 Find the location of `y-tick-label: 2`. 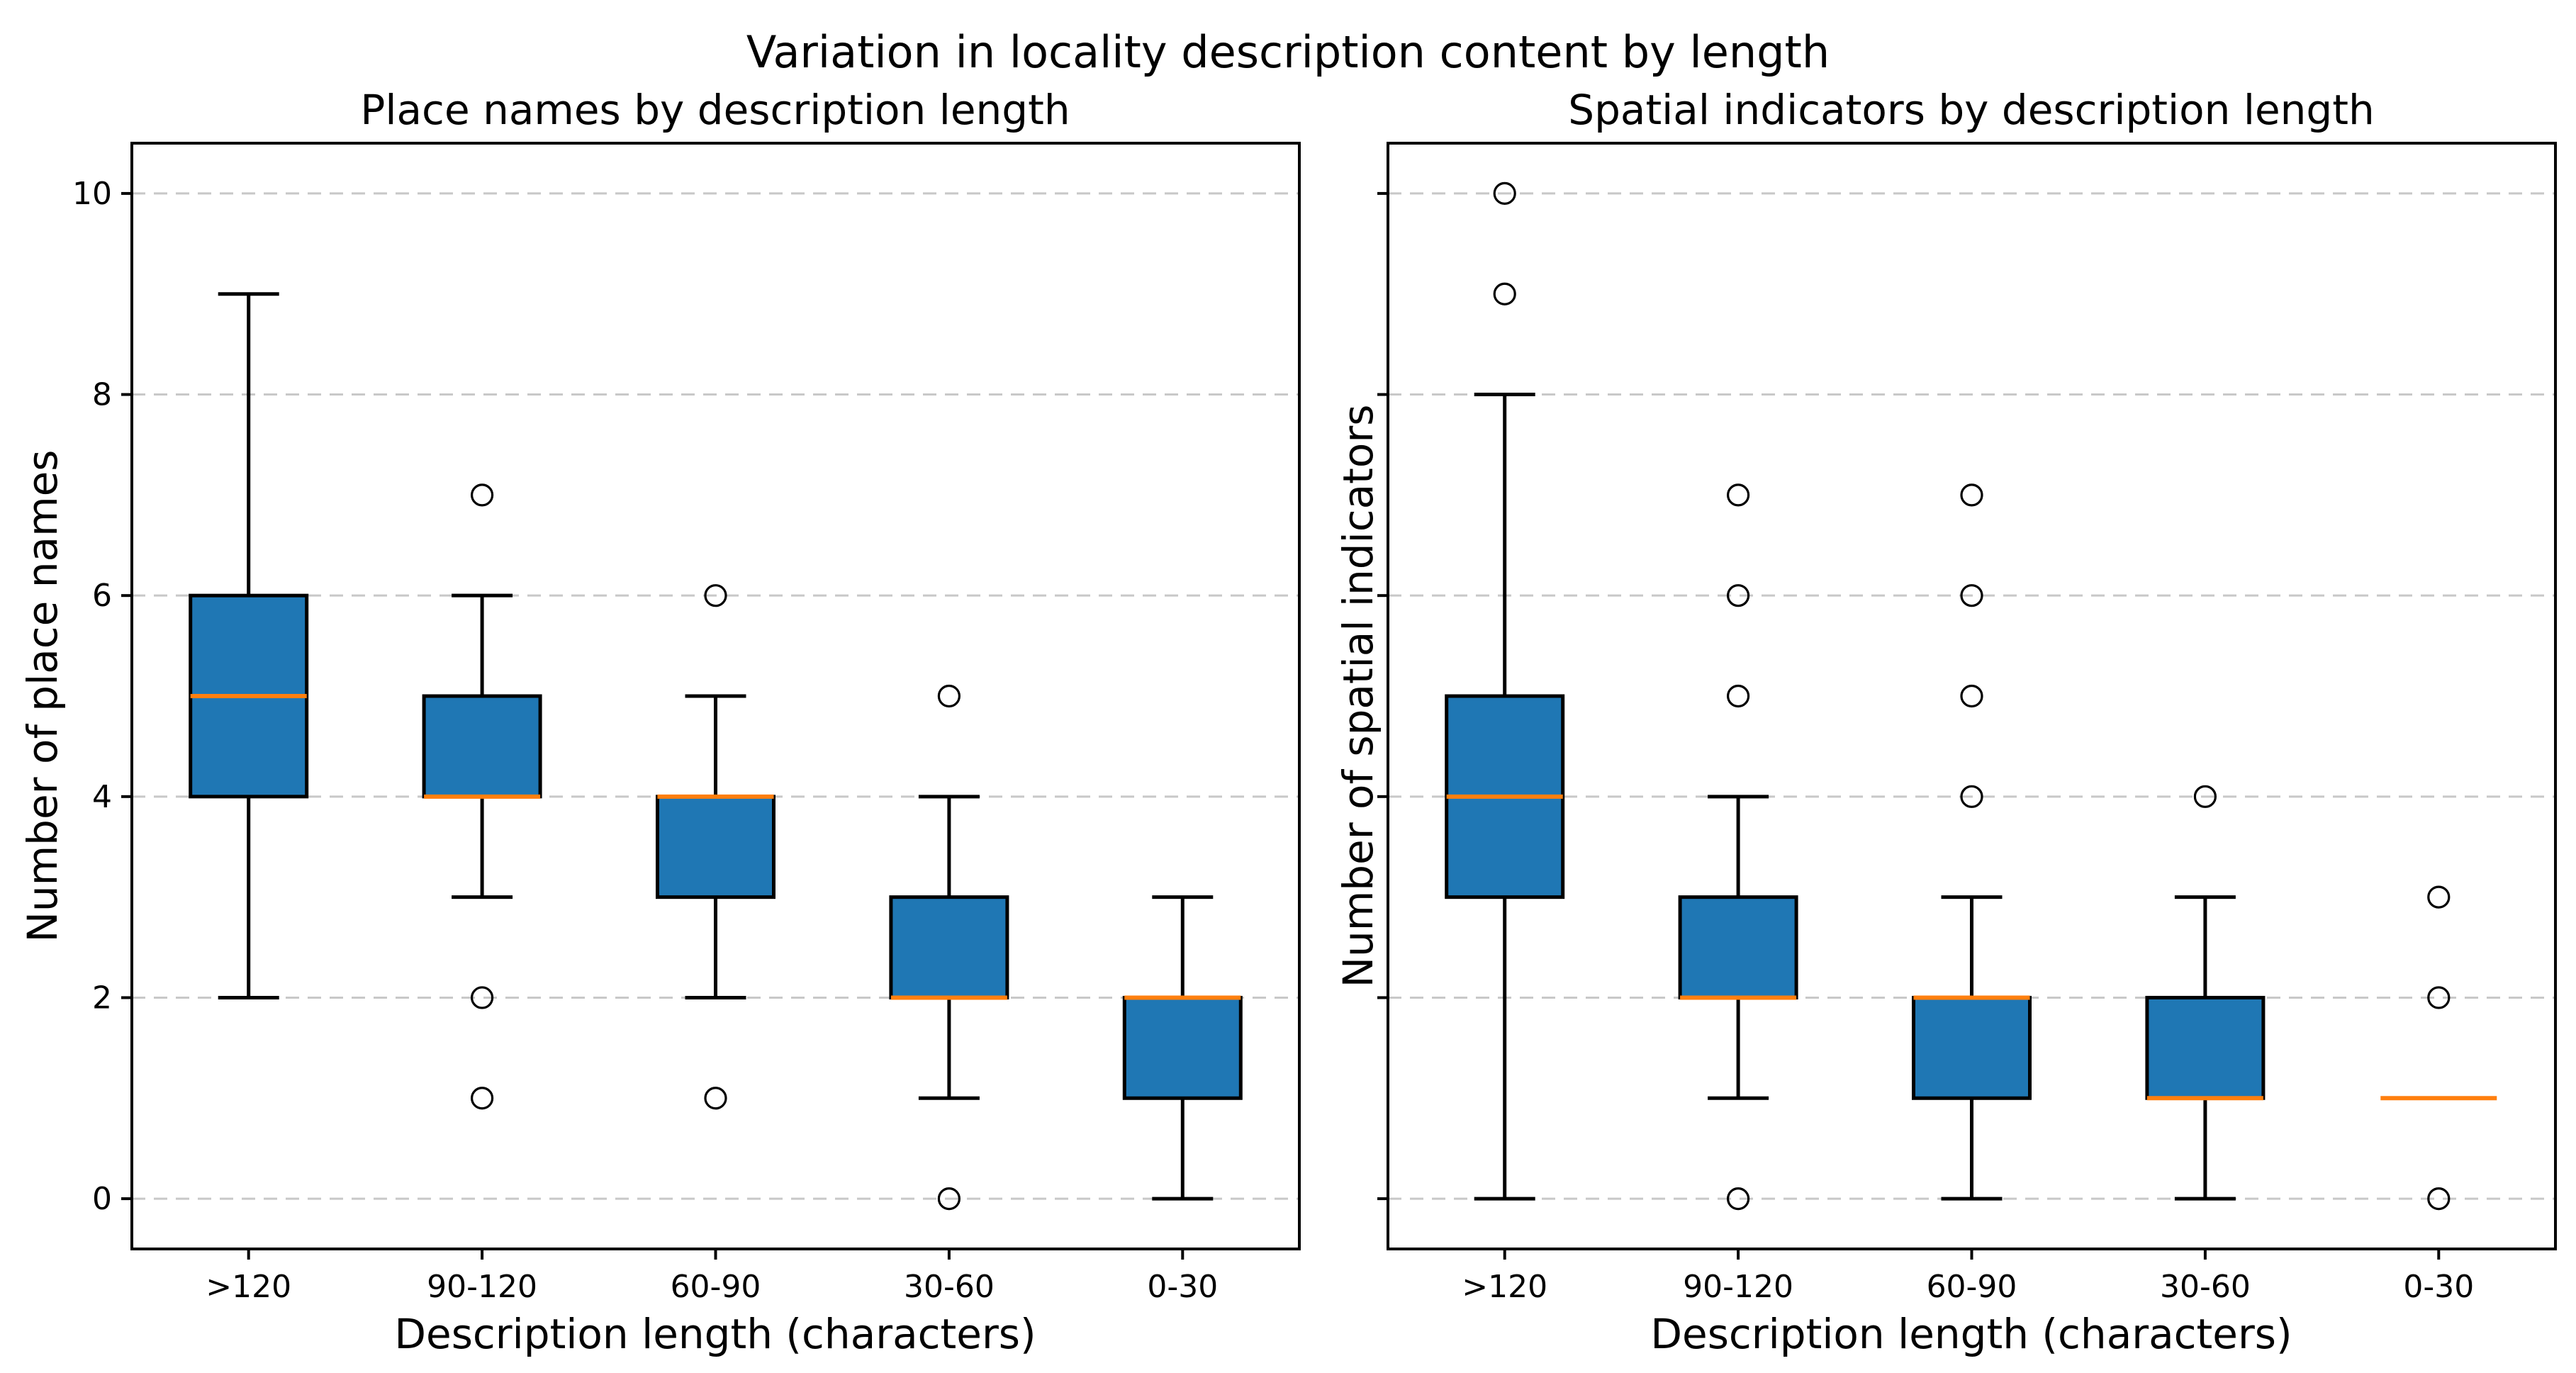

y-tick-label: 2 is located at coordinates (102, 998).